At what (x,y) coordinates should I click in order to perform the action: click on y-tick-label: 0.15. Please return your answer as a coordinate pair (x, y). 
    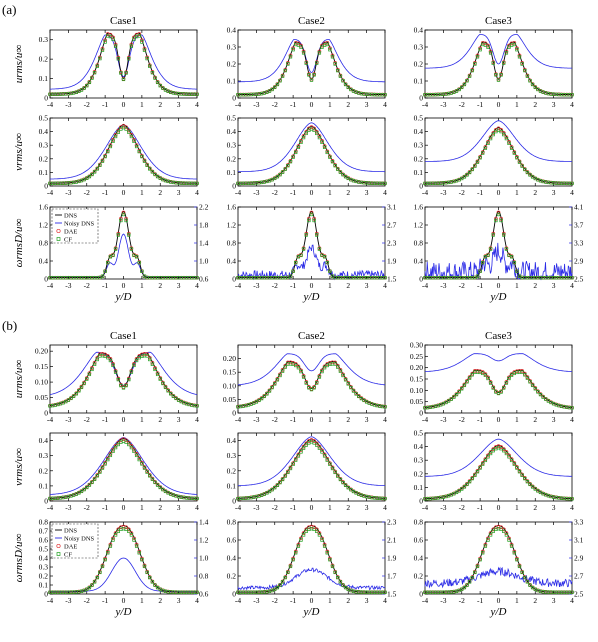
    Looking at the image, I should click on (229, 372).